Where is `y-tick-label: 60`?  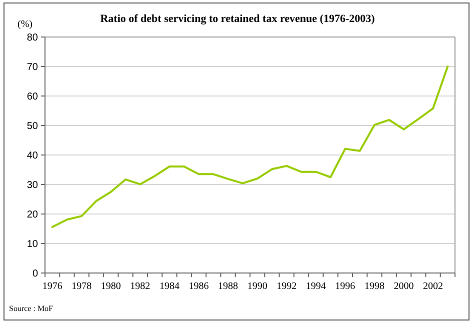
y-tick-label: 60 is located at coordinates (32, 97).